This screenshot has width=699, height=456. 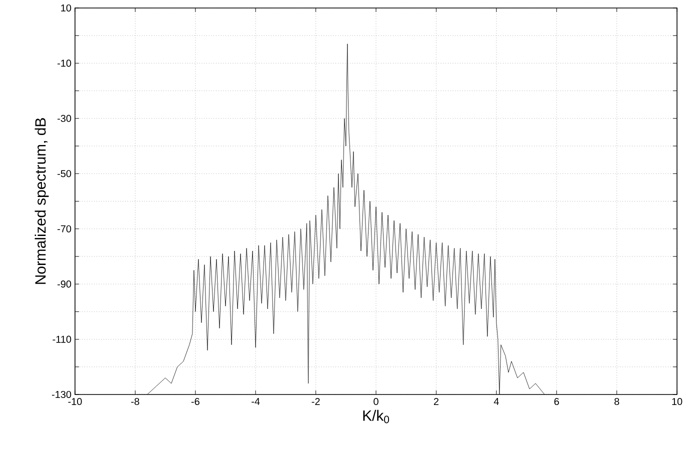 What do you see at coordinates (195, 402) in the screenshot?
I see `x-tick-label: -6` at bounding box center [195, 402].